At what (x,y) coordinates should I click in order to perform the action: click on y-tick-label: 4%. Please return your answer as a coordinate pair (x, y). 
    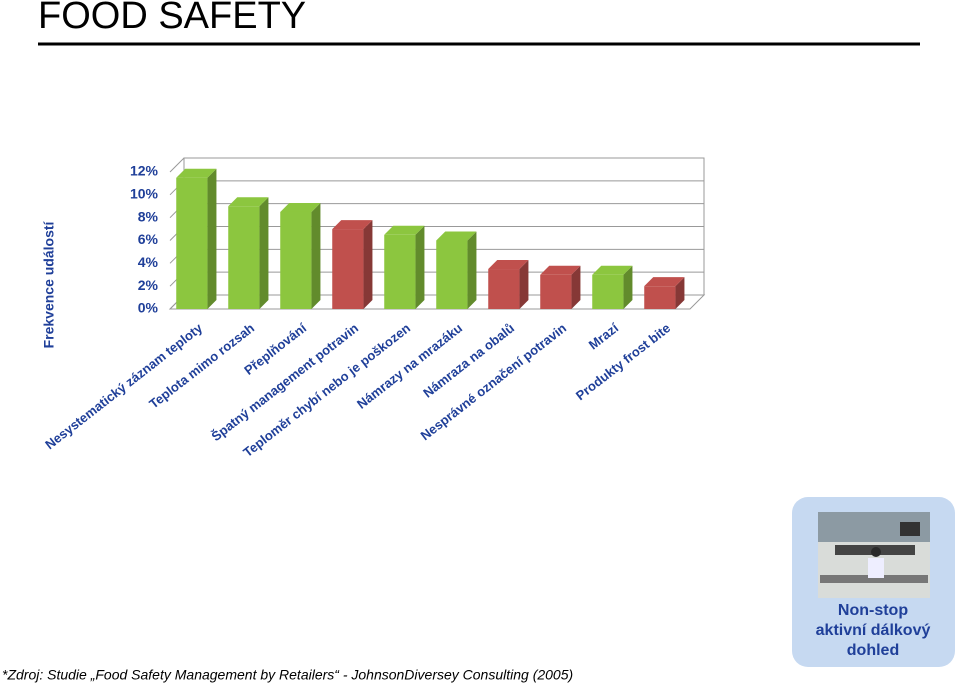
    Looking at the image, I should click on (148, 262).